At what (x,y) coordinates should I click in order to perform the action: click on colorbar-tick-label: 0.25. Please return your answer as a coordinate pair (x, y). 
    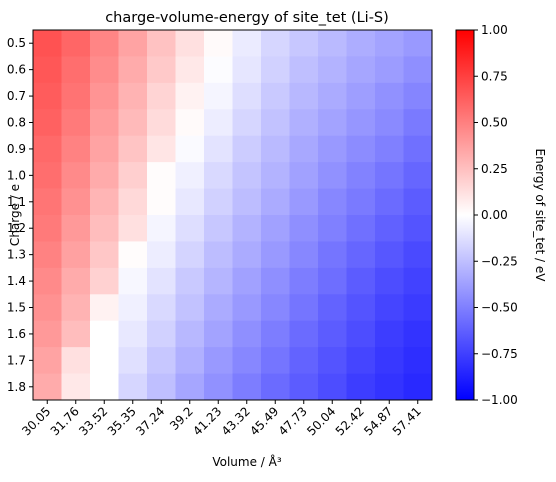
    Looking at the image, I should click on (494, 169).